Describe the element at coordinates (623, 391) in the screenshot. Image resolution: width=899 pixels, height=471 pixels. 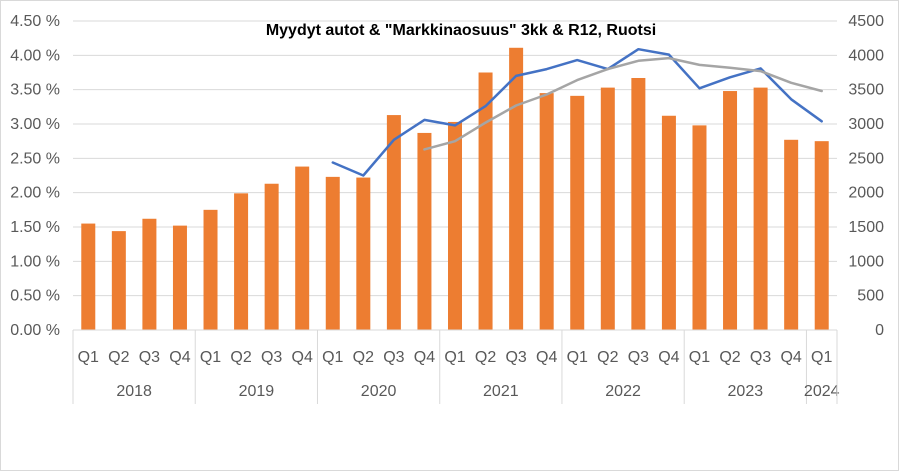
I see `x-year-label: 2022` at that location.